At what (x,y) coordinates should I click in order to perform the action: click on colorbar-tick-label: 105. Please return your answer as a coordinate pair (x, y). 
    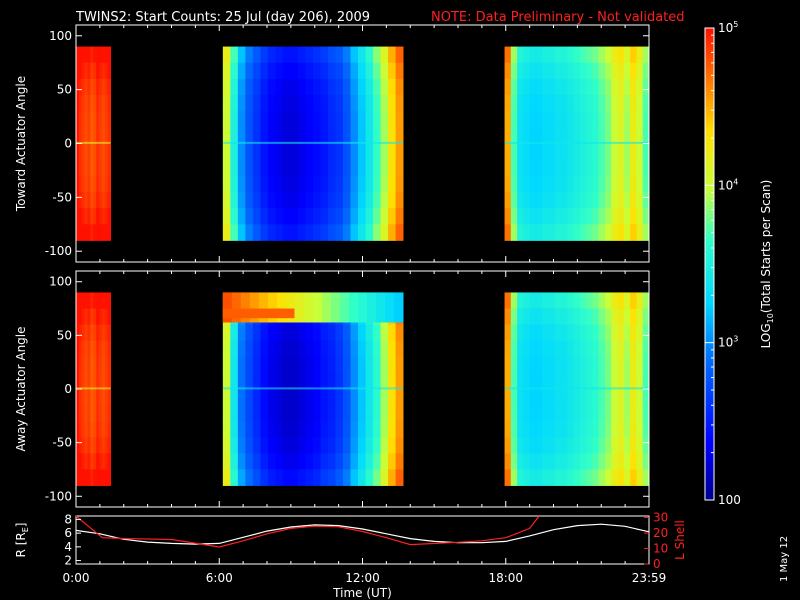
    Looking at the image, I should click on (728, 27).